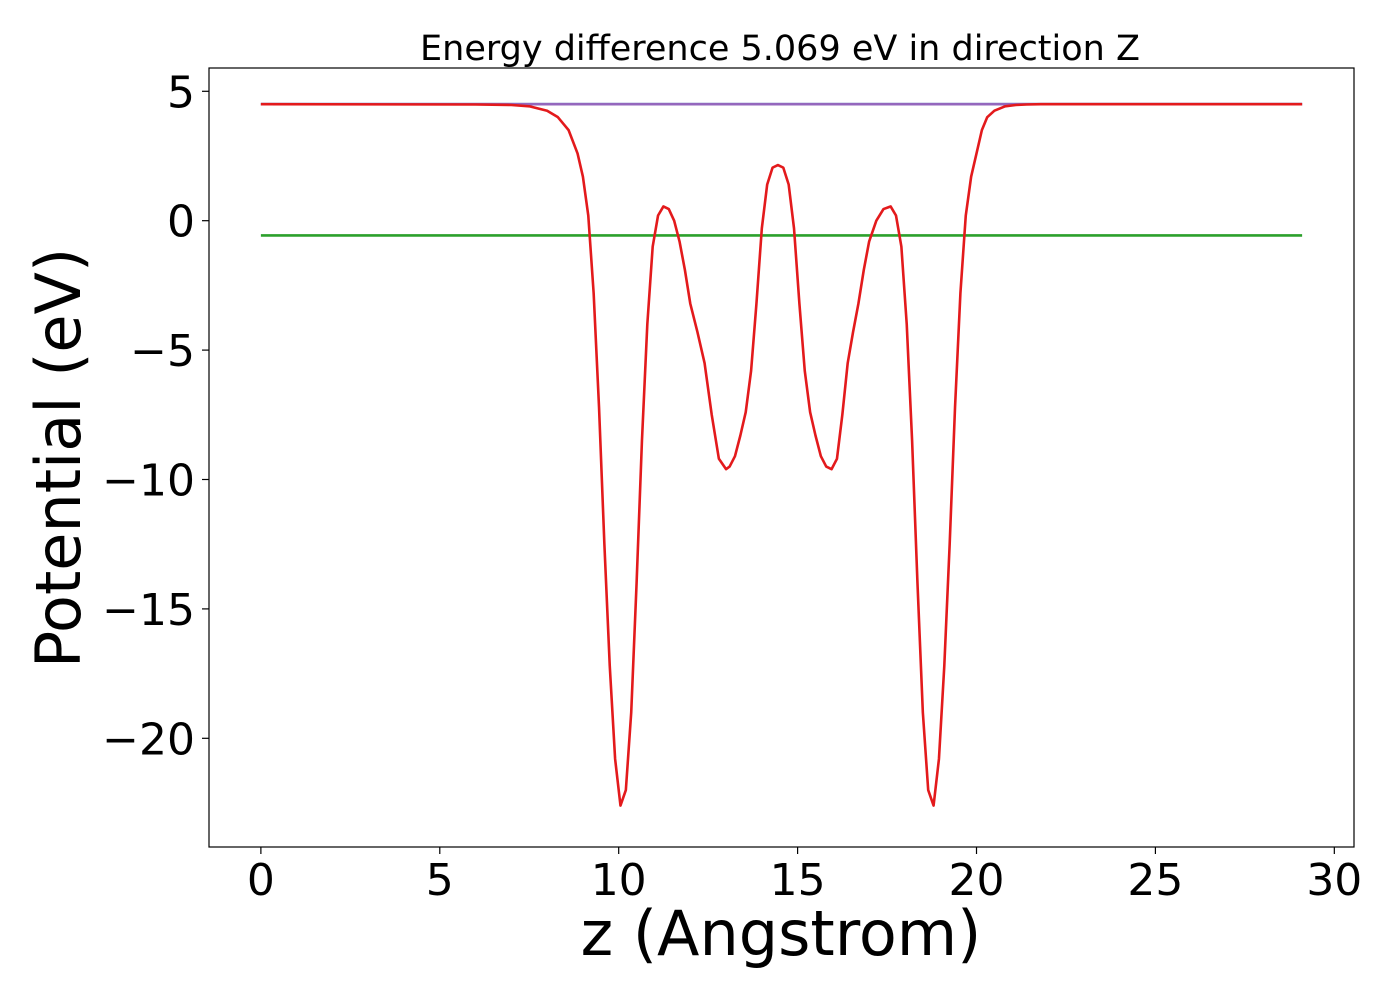 The width and height of the screenshot is (1400, 1000). I want to click on y-tick-label: 5, so click(181, 92).